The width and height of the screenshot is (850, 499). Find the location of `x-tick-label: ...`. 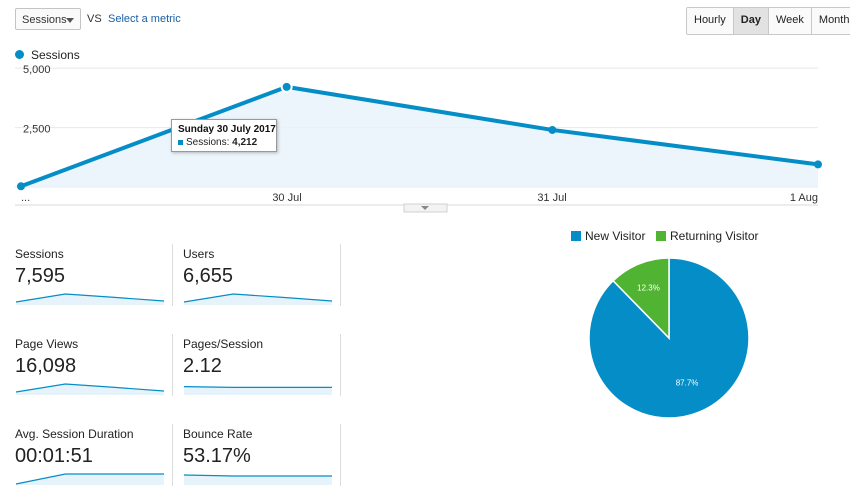

x-tick-label: ... is located at coordinates (25, 198).